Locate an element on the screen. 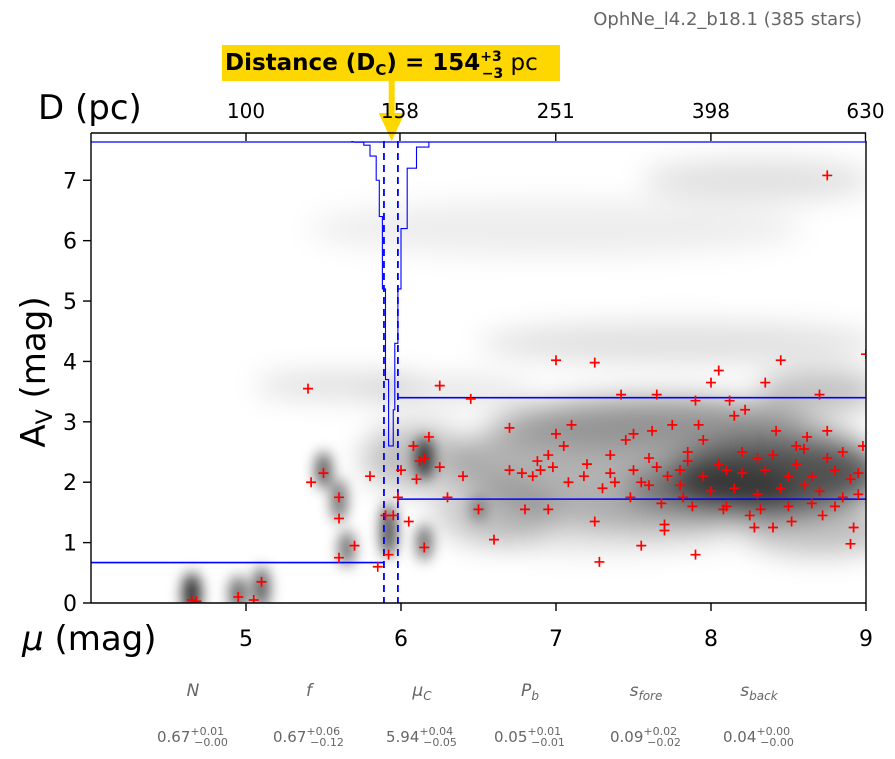  y-tick-label: 2 is located at coordinates (70, 483).